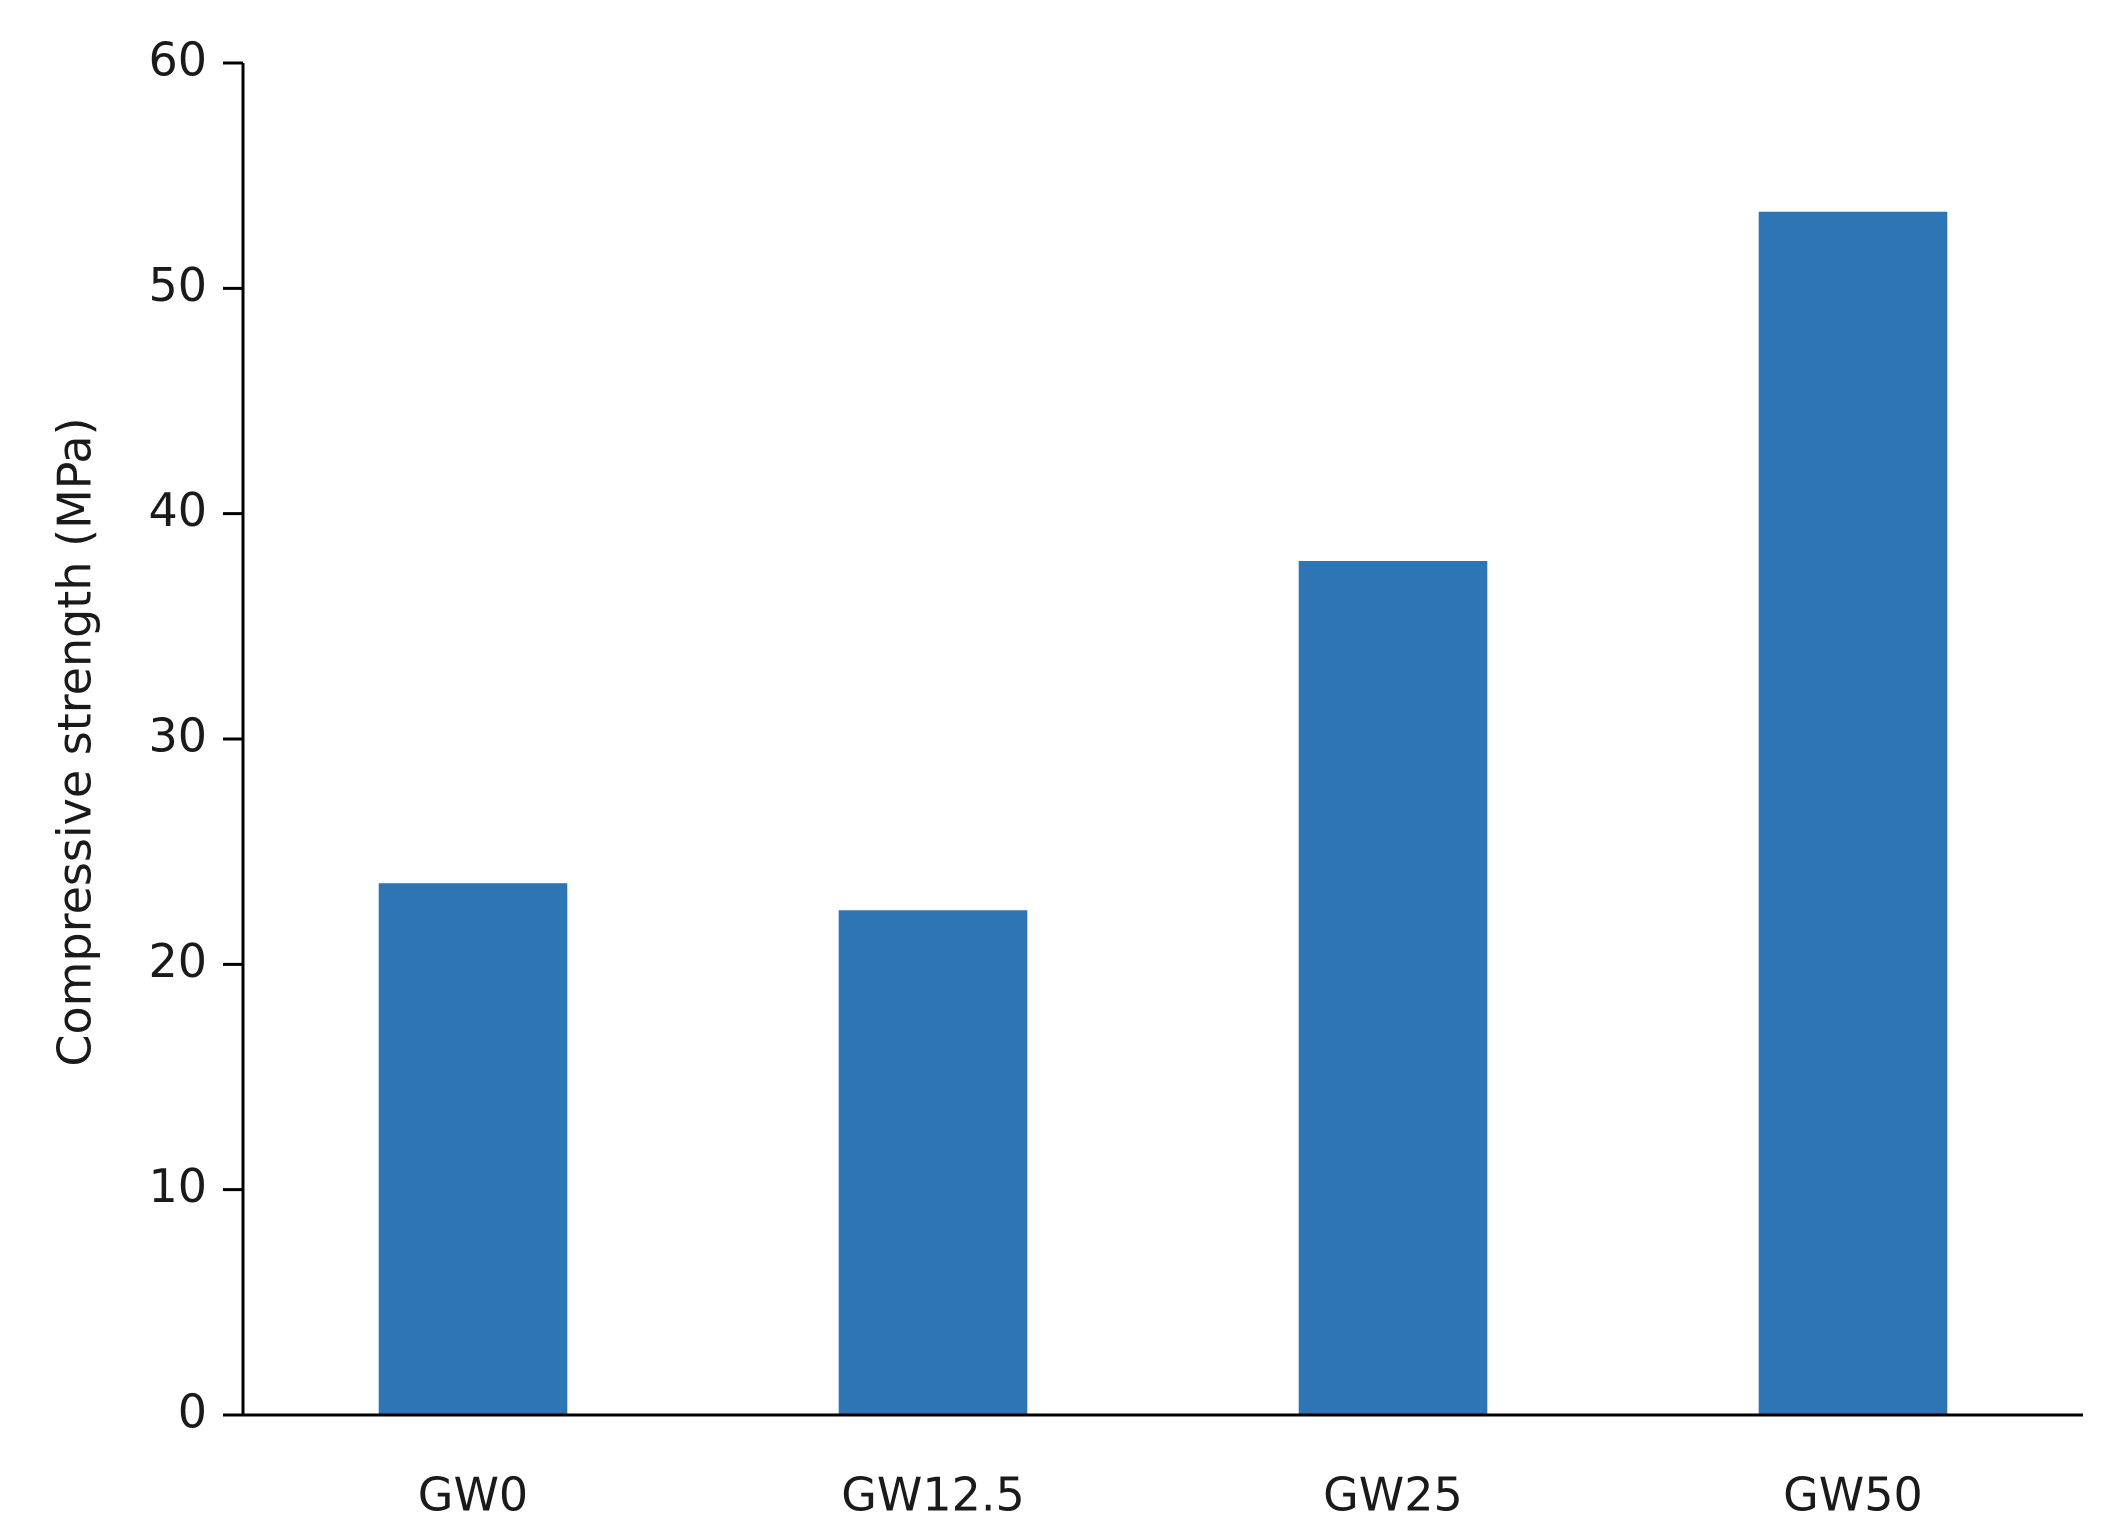 The image size is (2103, 1538). Describe the element at coordinates (177, 961) in the screenshot. I see `y-tick-label: 20` at that location.